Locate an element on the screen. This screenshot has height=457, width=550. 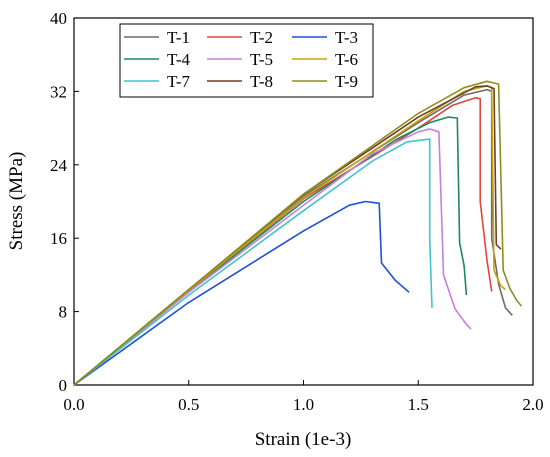
y-tick-label: 24 is located at coordinates (59, 165).